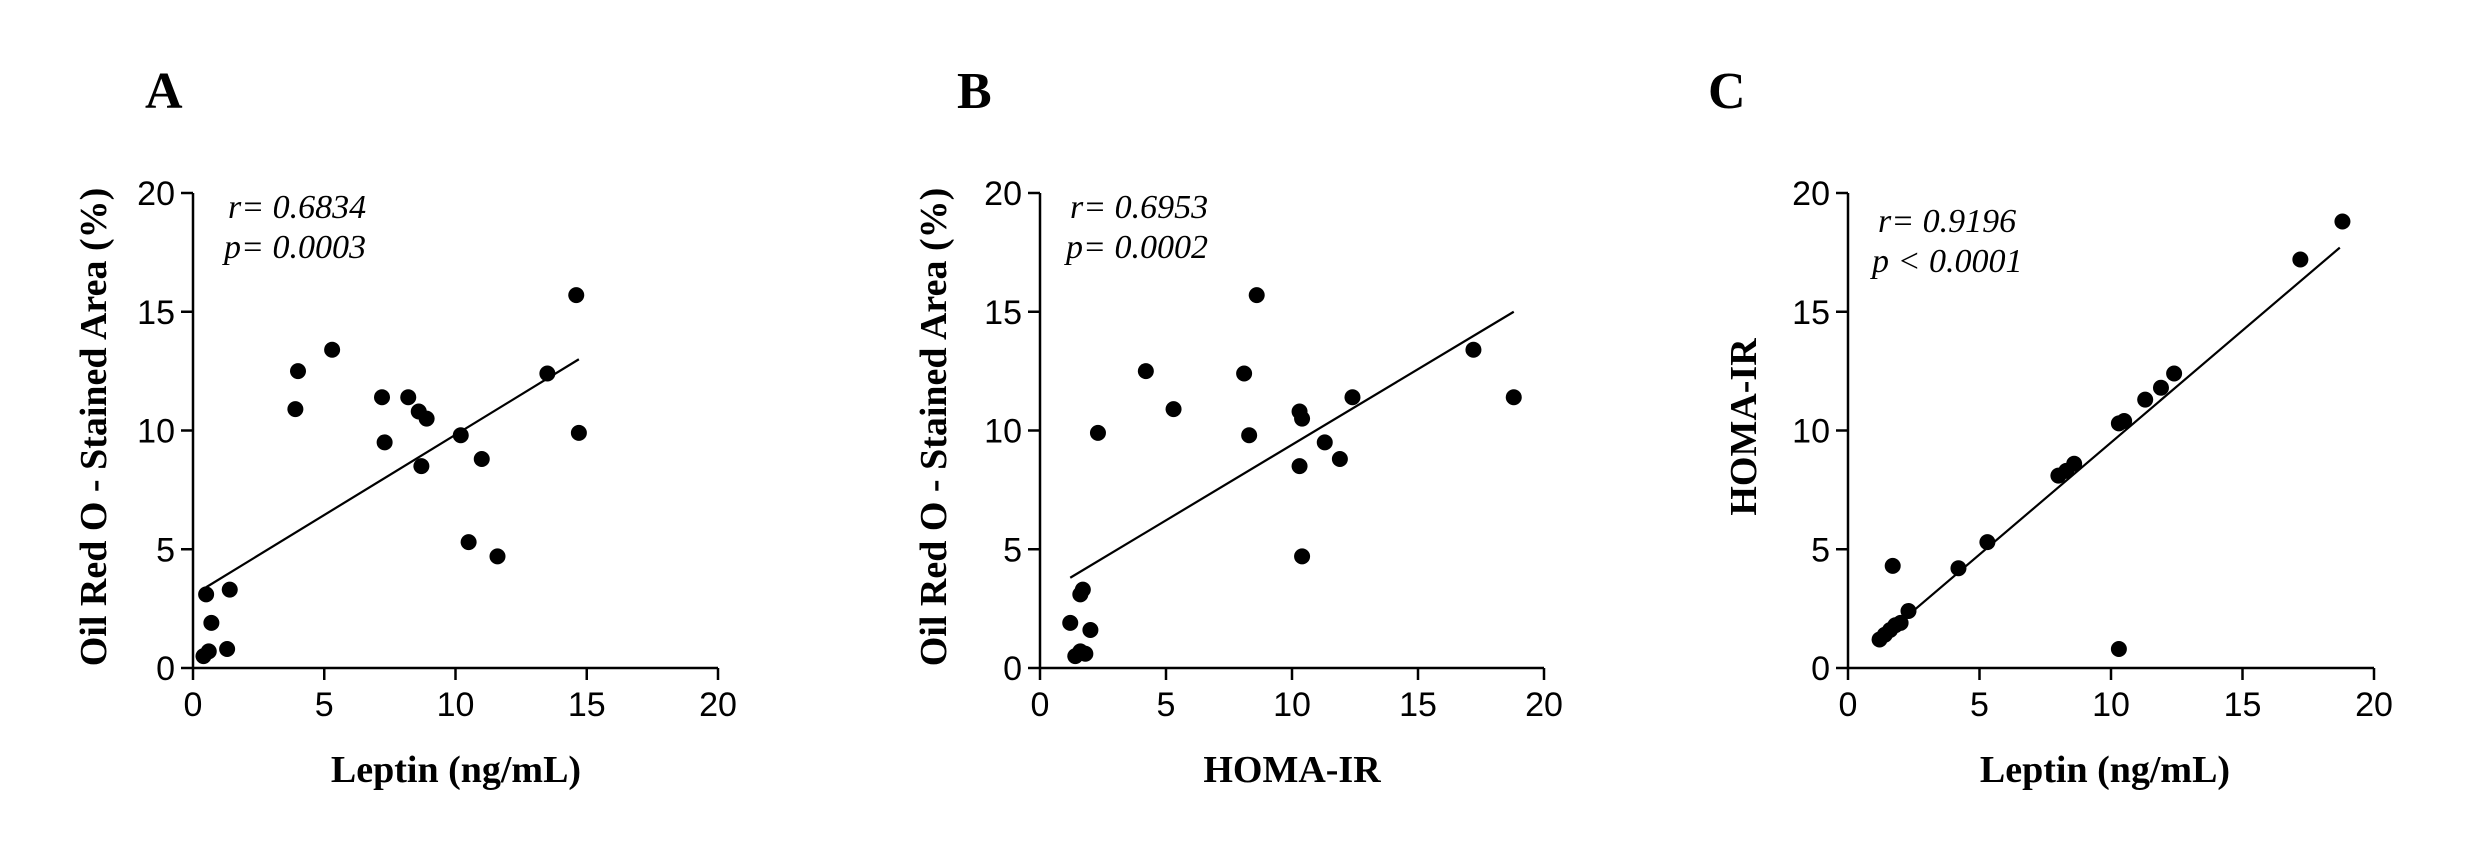  What do you see at coordinates (1947, 221) in the screenshot?
I see `panel-c-r-value: r= 0.9196` at bounding box center [1947, 221].